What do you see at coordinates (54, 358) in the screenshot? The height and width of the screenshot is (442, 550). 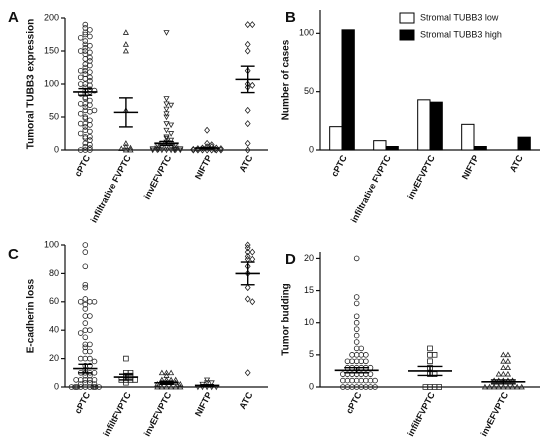 I see `y-tick-label: 20` at bounding box center [54, 358].